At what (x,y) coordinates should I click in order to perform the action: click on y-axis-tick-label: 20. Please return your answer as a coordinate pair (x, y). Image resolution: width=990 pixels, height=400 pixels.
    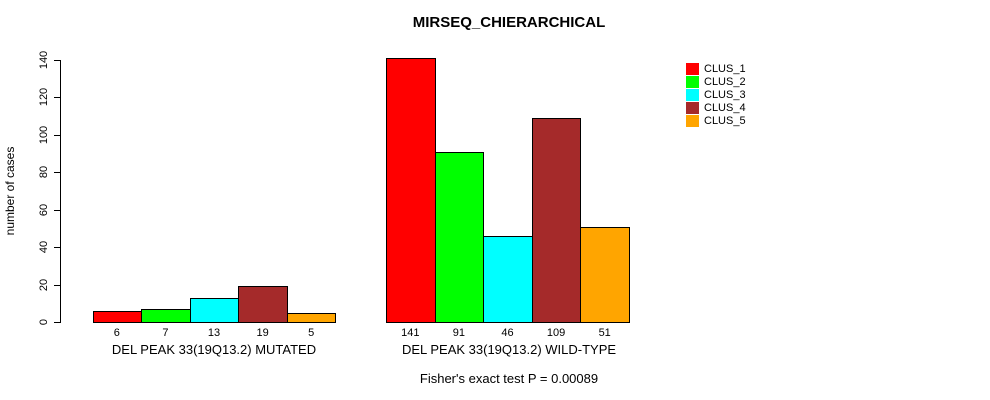
    Looking at the image, I should click on (44, 284).